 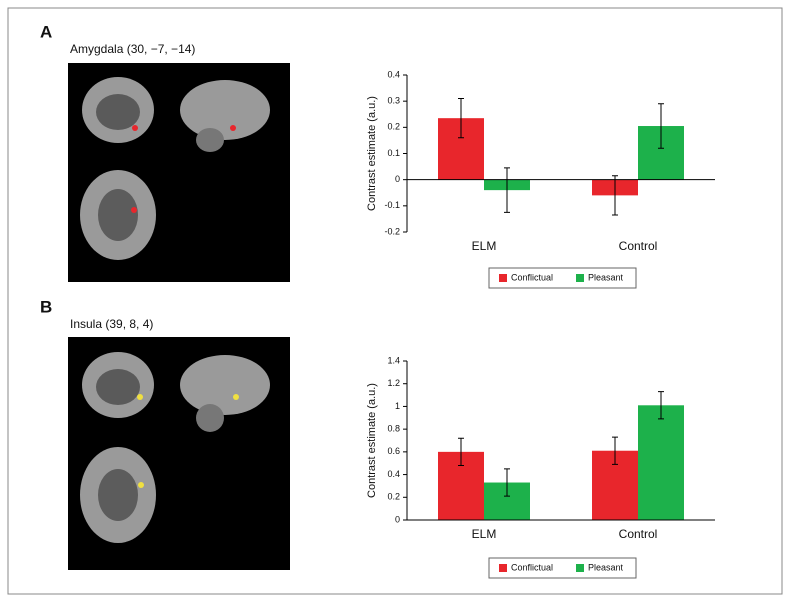 What do you see at coordinates (179, 453) in the screenshot?
I see `brain-image-b` at bounding box center [179, 453].